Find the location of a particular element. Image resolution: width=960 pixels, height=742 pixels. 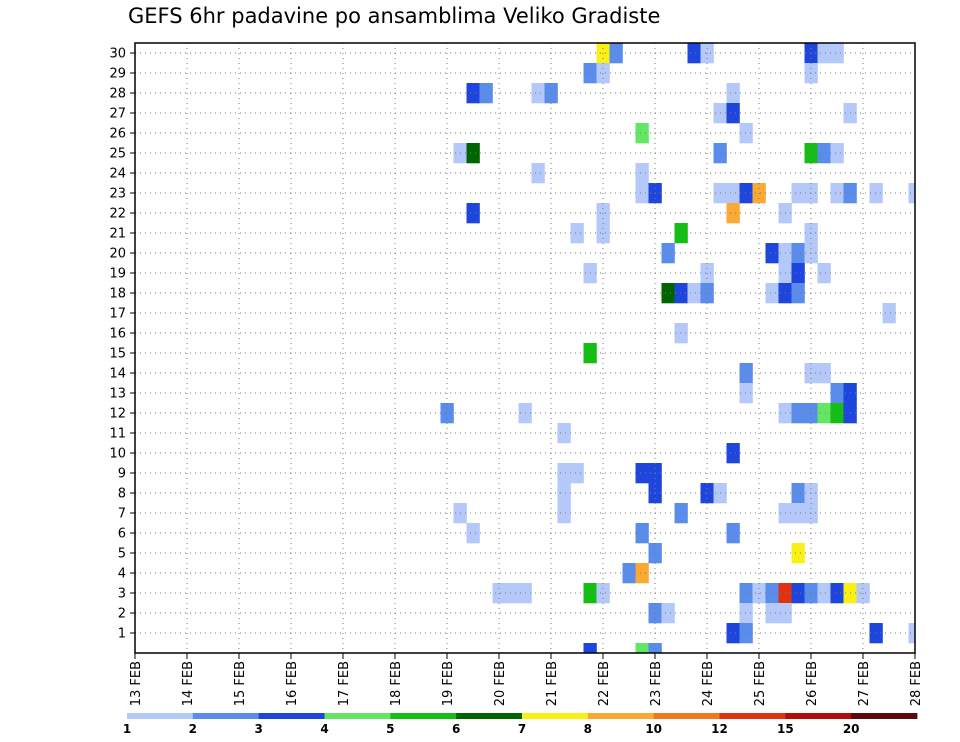

y-tick-label: 24 is located at coordinates (117, 174).